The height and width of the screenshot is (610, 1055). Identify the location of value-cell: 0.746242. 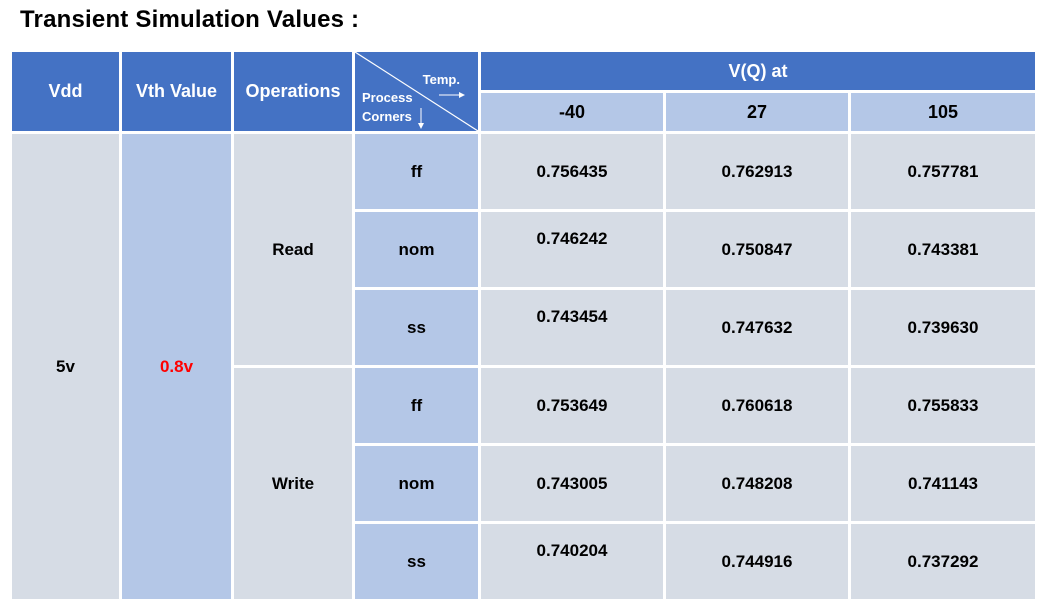
(572, 249).